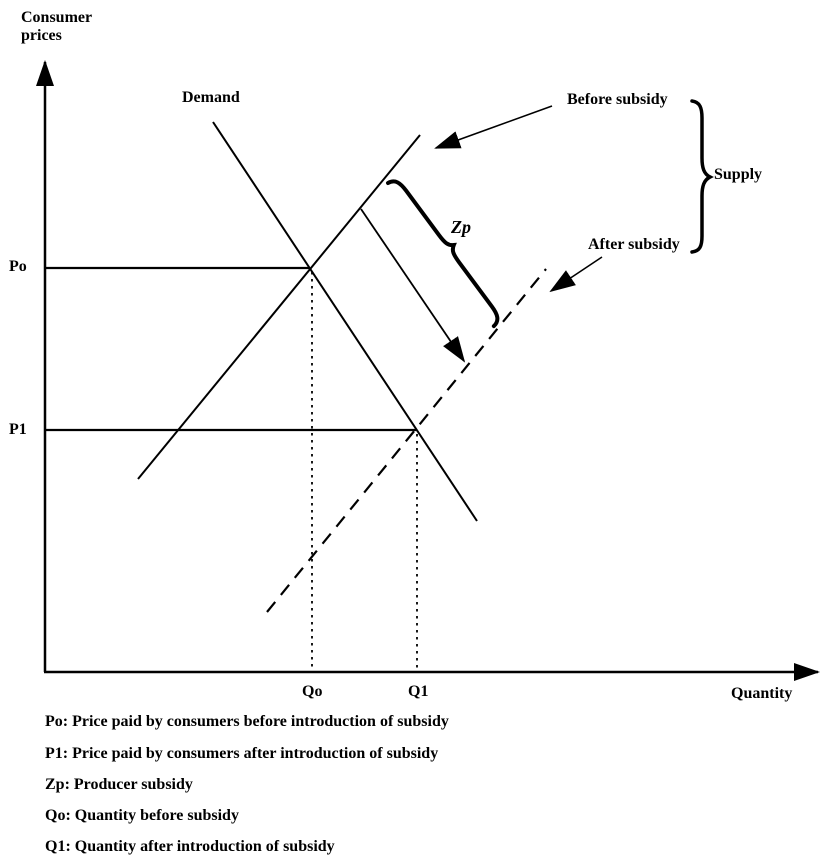 The image size is (838, 863). I want to click on zp-subsidy-arrow, so click(413, 285).